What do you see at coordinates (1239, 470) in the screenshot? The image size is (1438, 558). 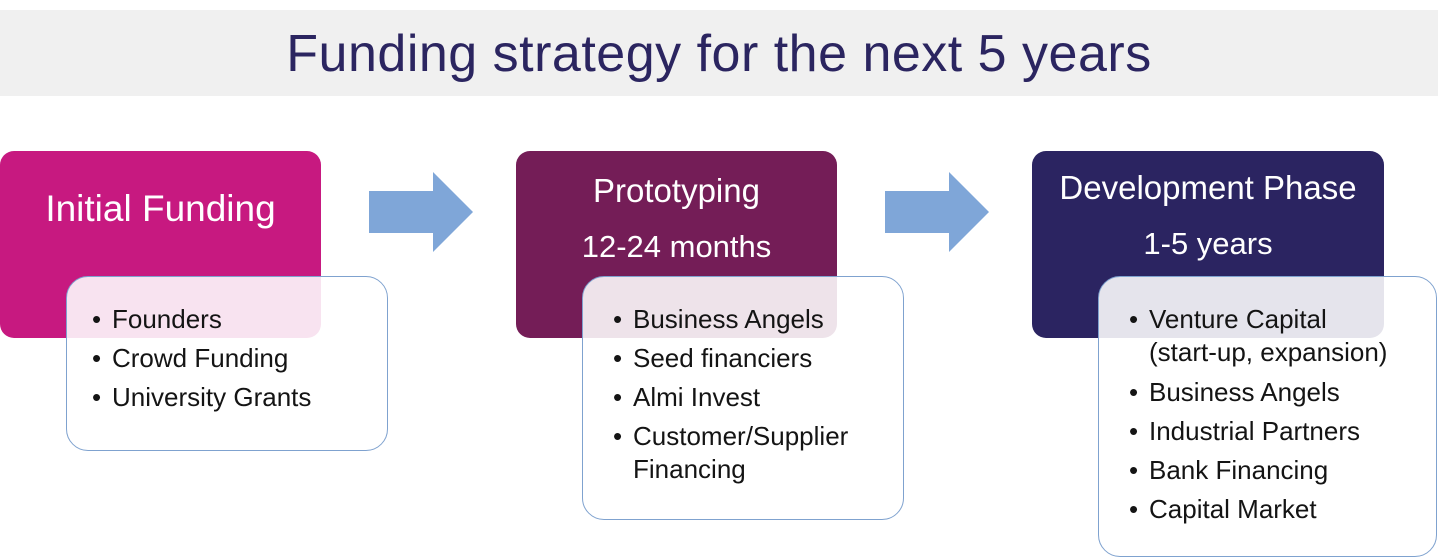 I see `funding-source-text: Bank Financing` at bounding box center [1239, 470].